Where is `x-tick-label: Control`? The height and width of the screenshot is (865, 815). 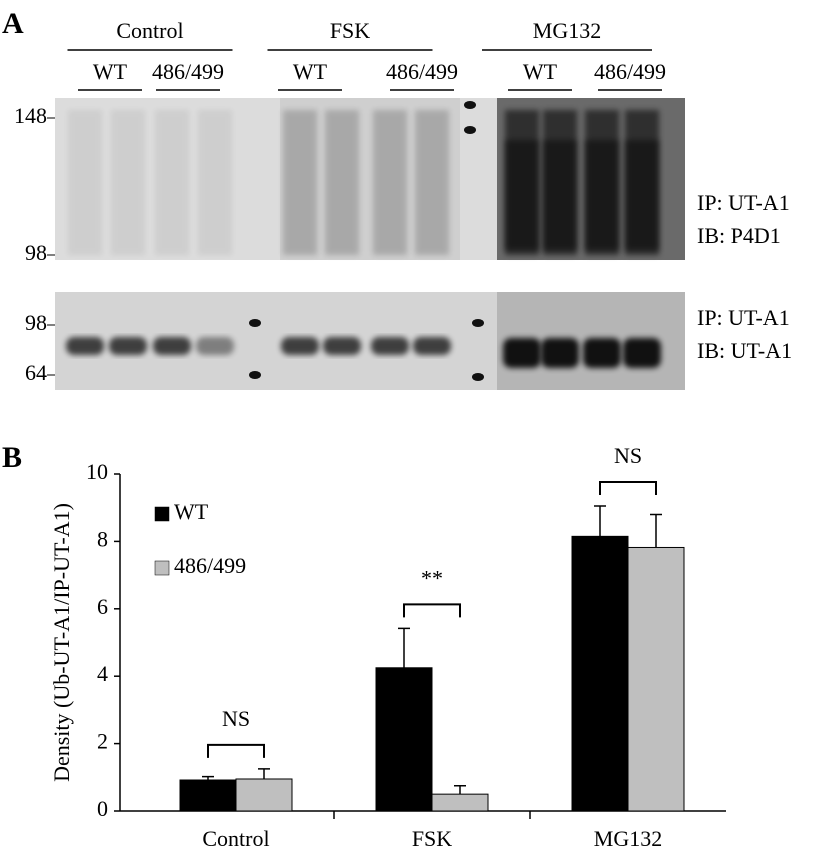 x-tick-label: Control is located at coordinates (235, 838).